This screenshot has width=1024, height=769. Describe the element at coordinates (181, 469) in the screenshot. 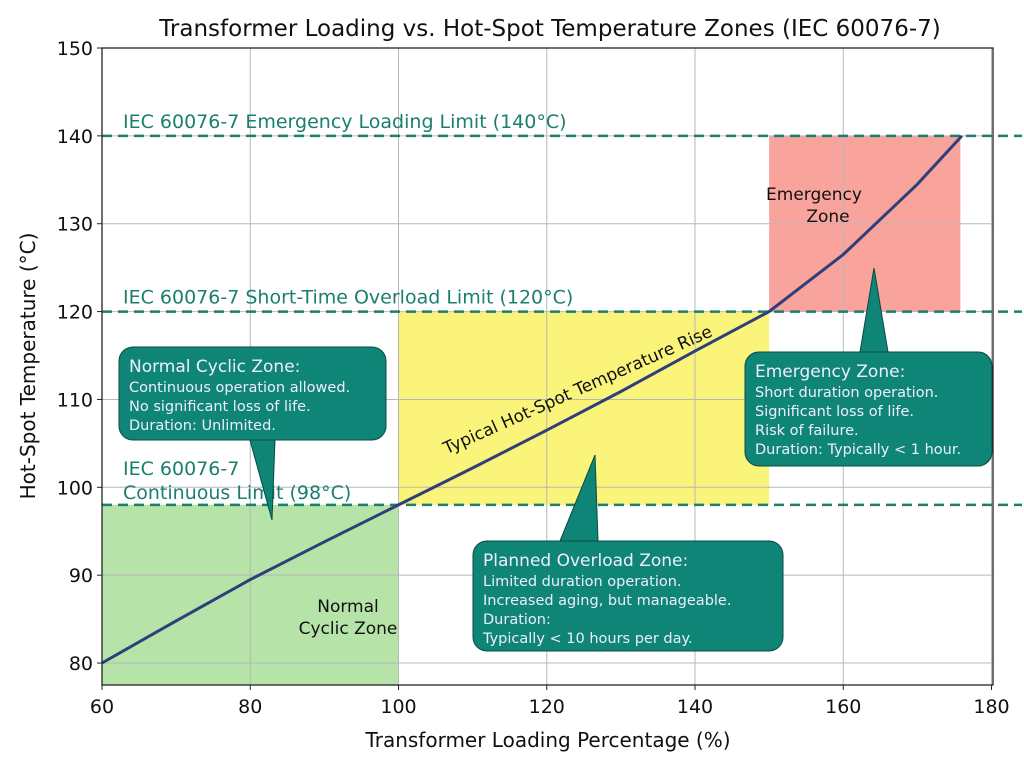

I see `limit-label: IEC 60076-7` at that location.